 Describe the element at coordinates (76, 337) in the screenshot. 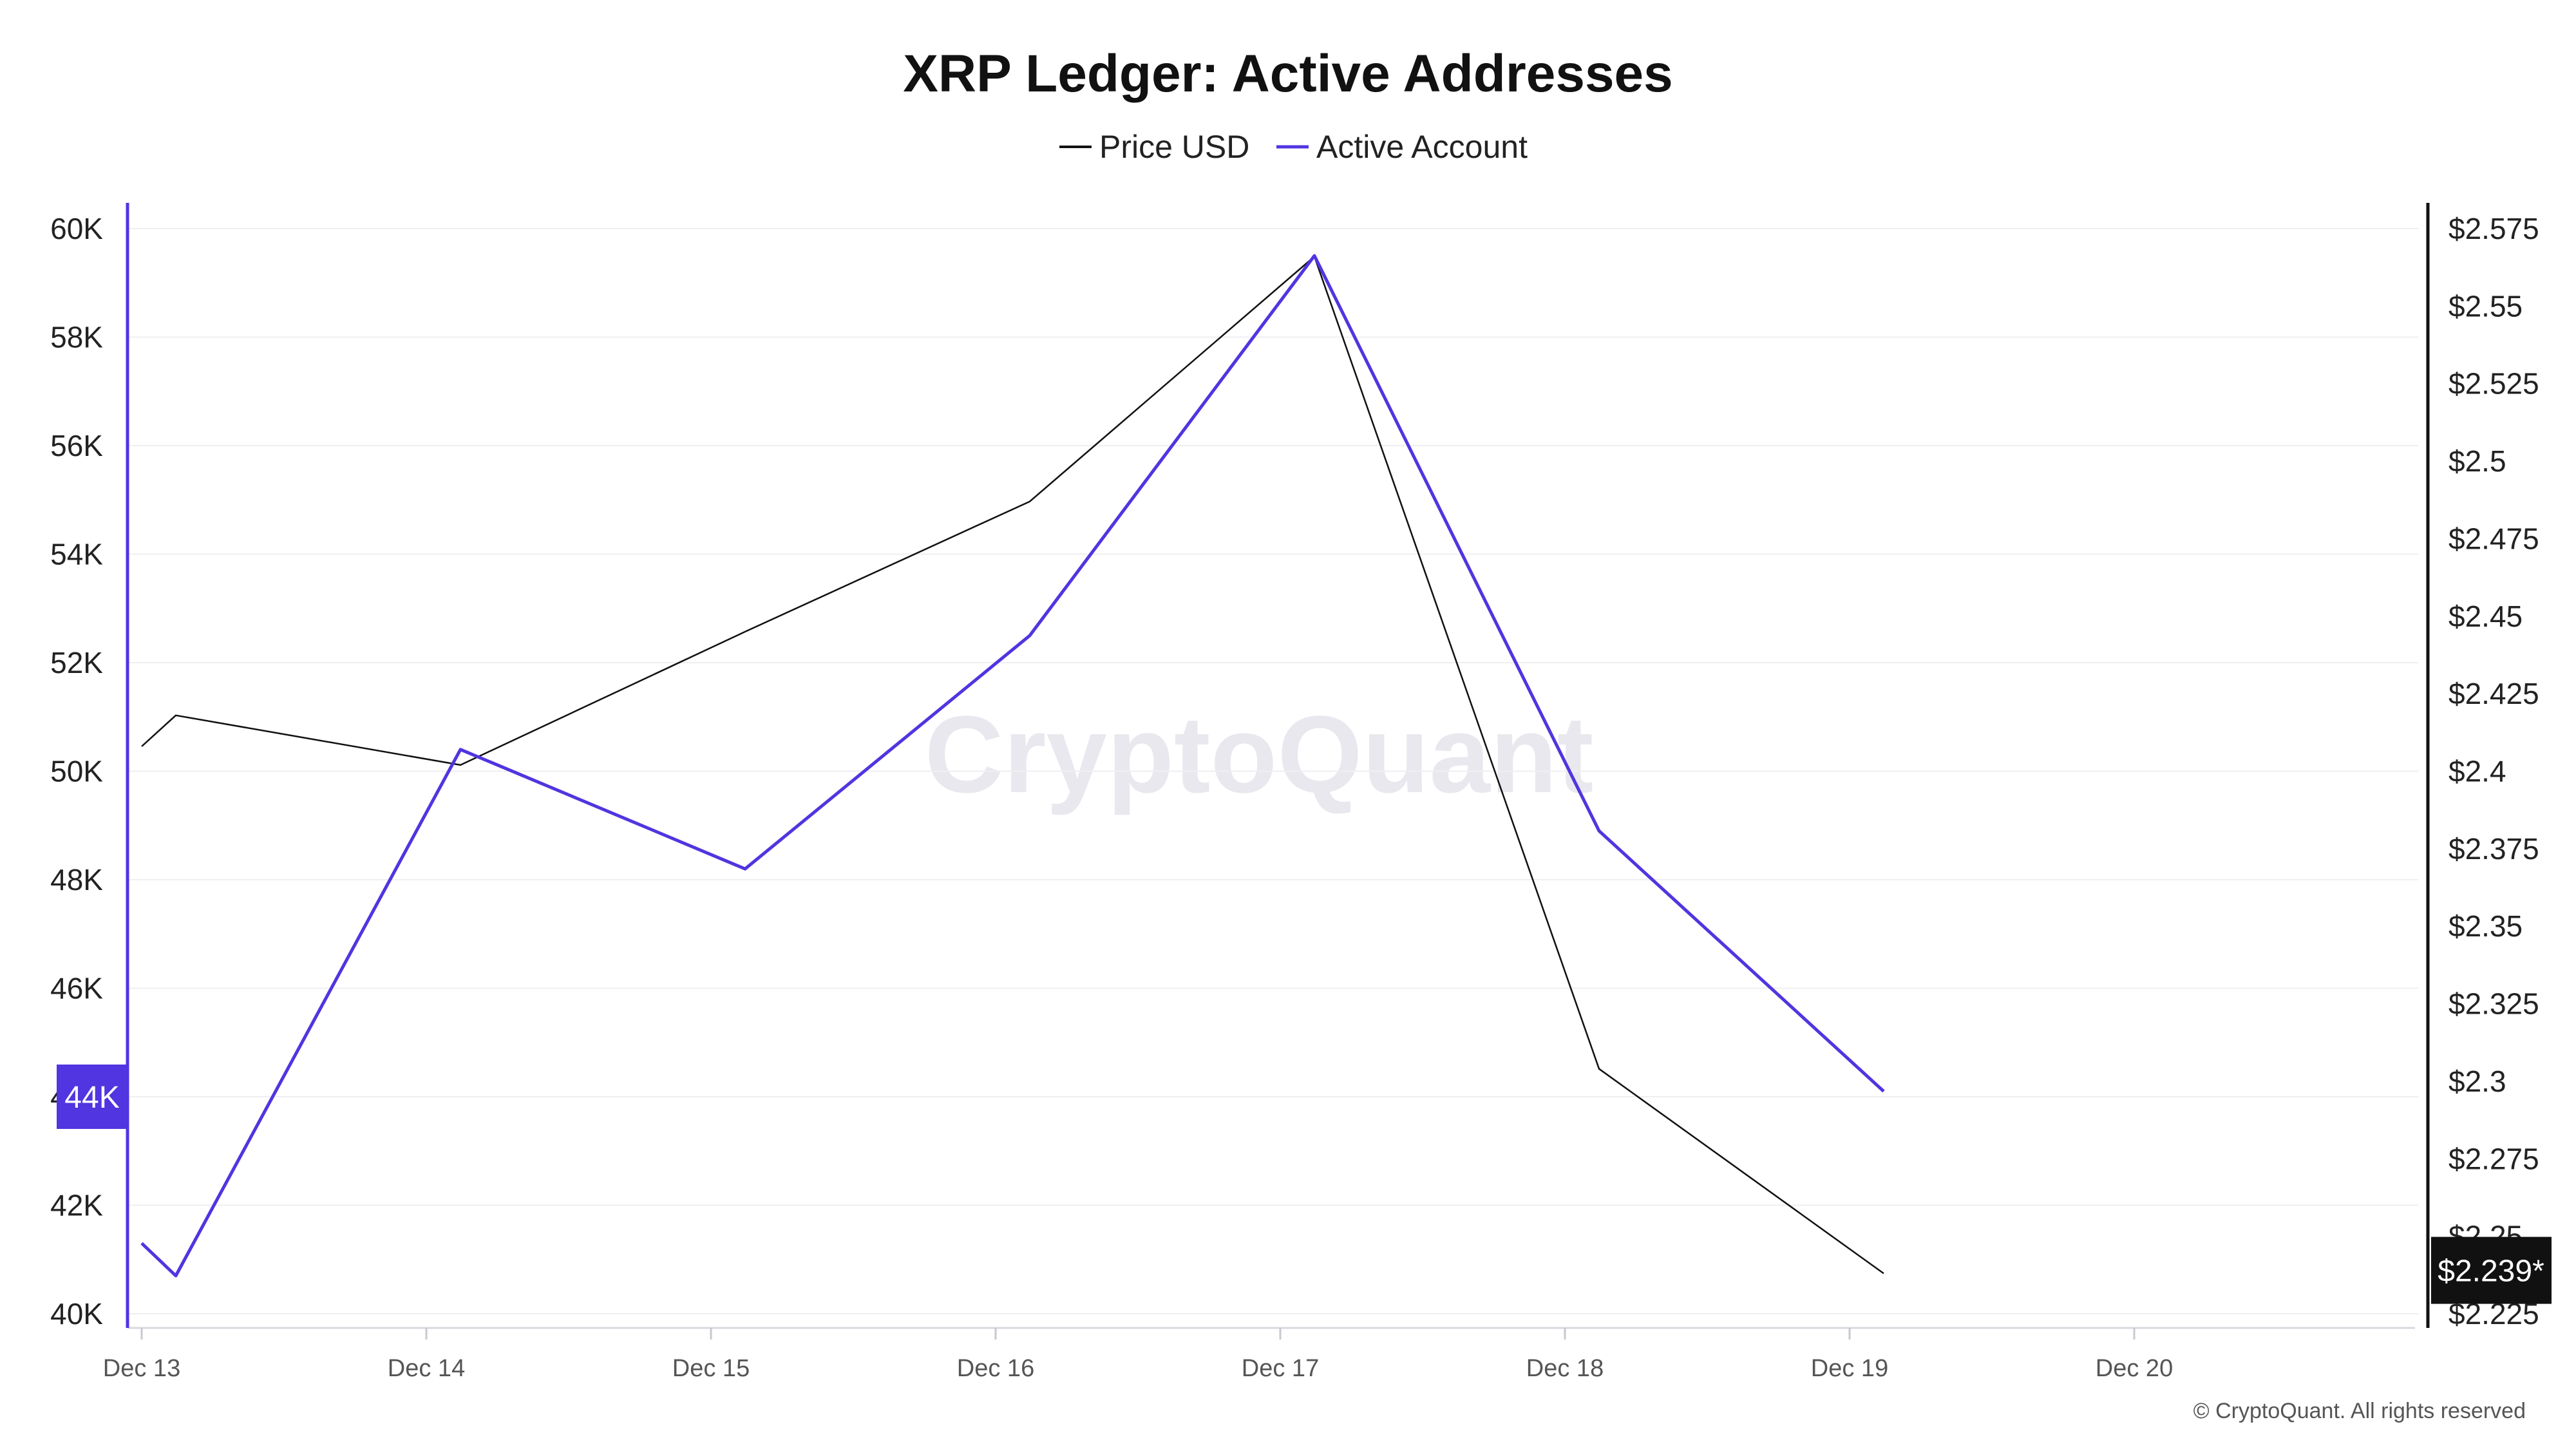

I see `left-tick-label-9: 58K` at that location.